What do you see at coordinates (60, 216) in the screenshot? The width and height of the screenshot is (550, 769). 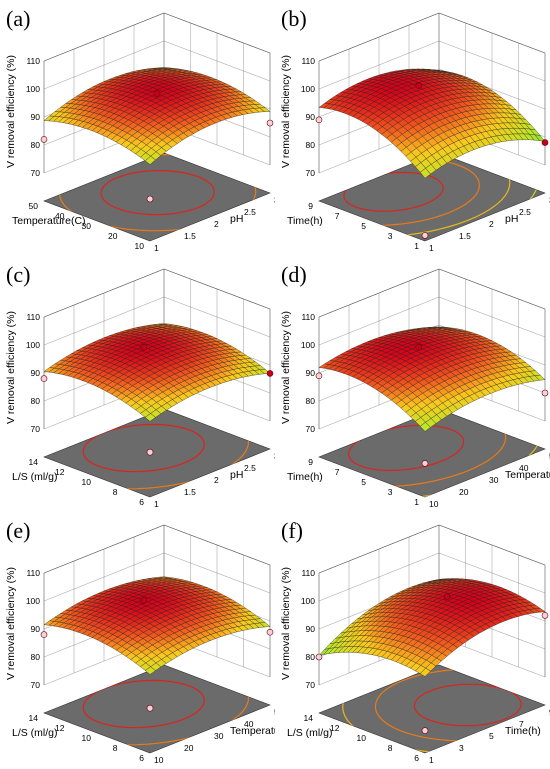 I see `y-tick-label: 40` at bounding box center [60, 216].